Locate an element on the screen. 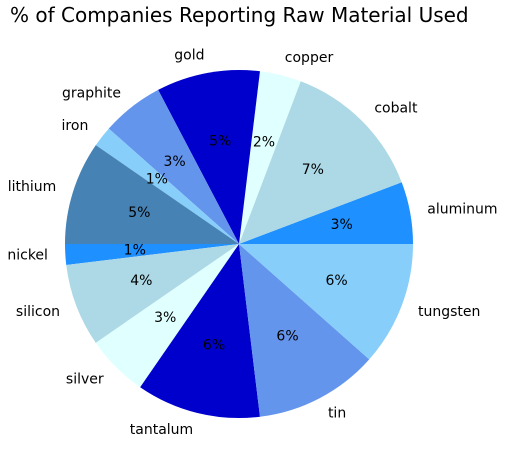 The image size is (505, 470). pie-slice-tin is located at coordinates (304, 330).